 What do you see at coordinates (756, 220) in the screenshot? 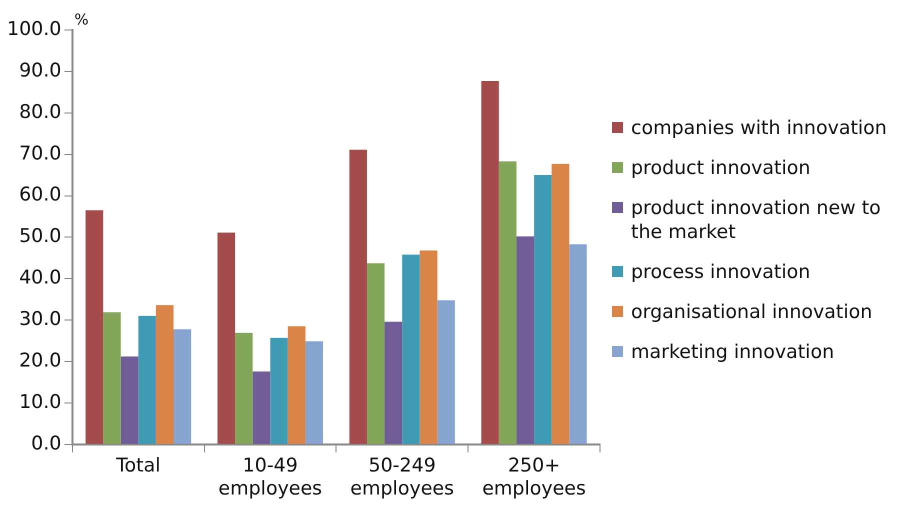
I see `legend-label: product innovation new to the market` at bounding box center [756, 220].